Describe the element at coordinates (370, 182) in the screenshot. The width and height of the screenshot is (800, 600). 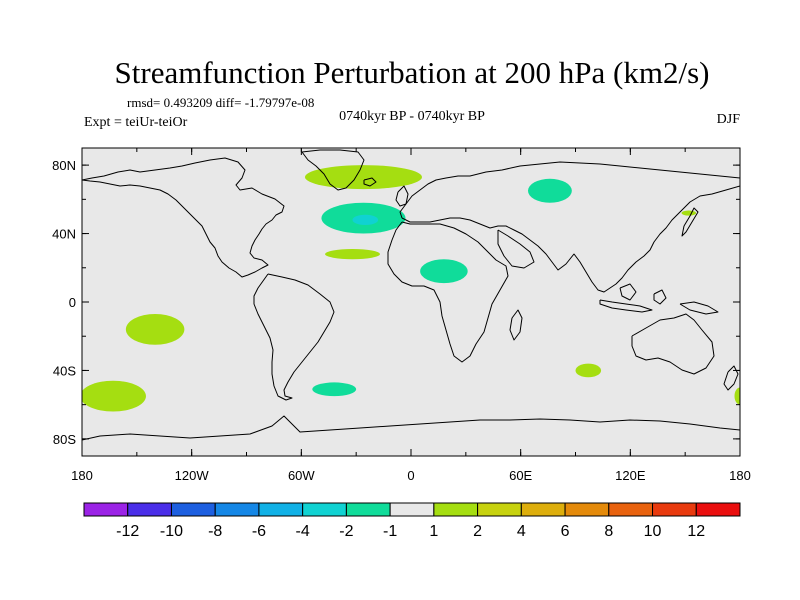
I see `coast-iceland` at that location.